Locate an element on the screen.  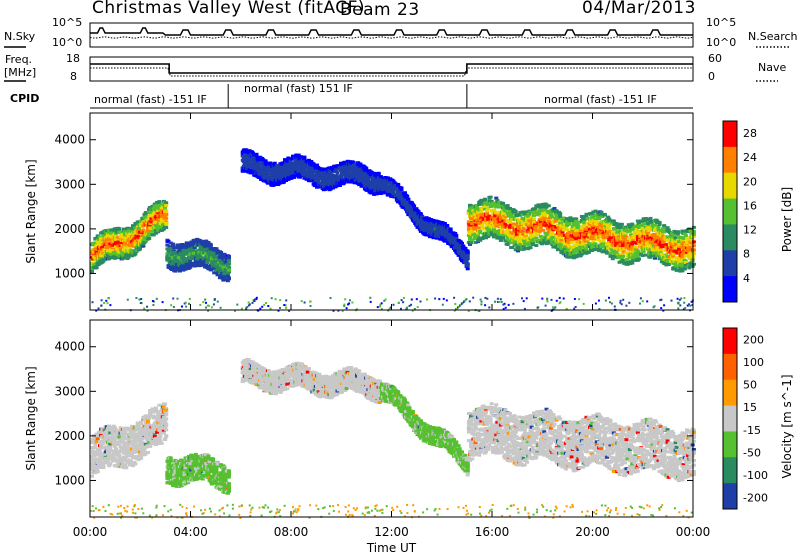
nave-line is located at coordinates (391, 72).